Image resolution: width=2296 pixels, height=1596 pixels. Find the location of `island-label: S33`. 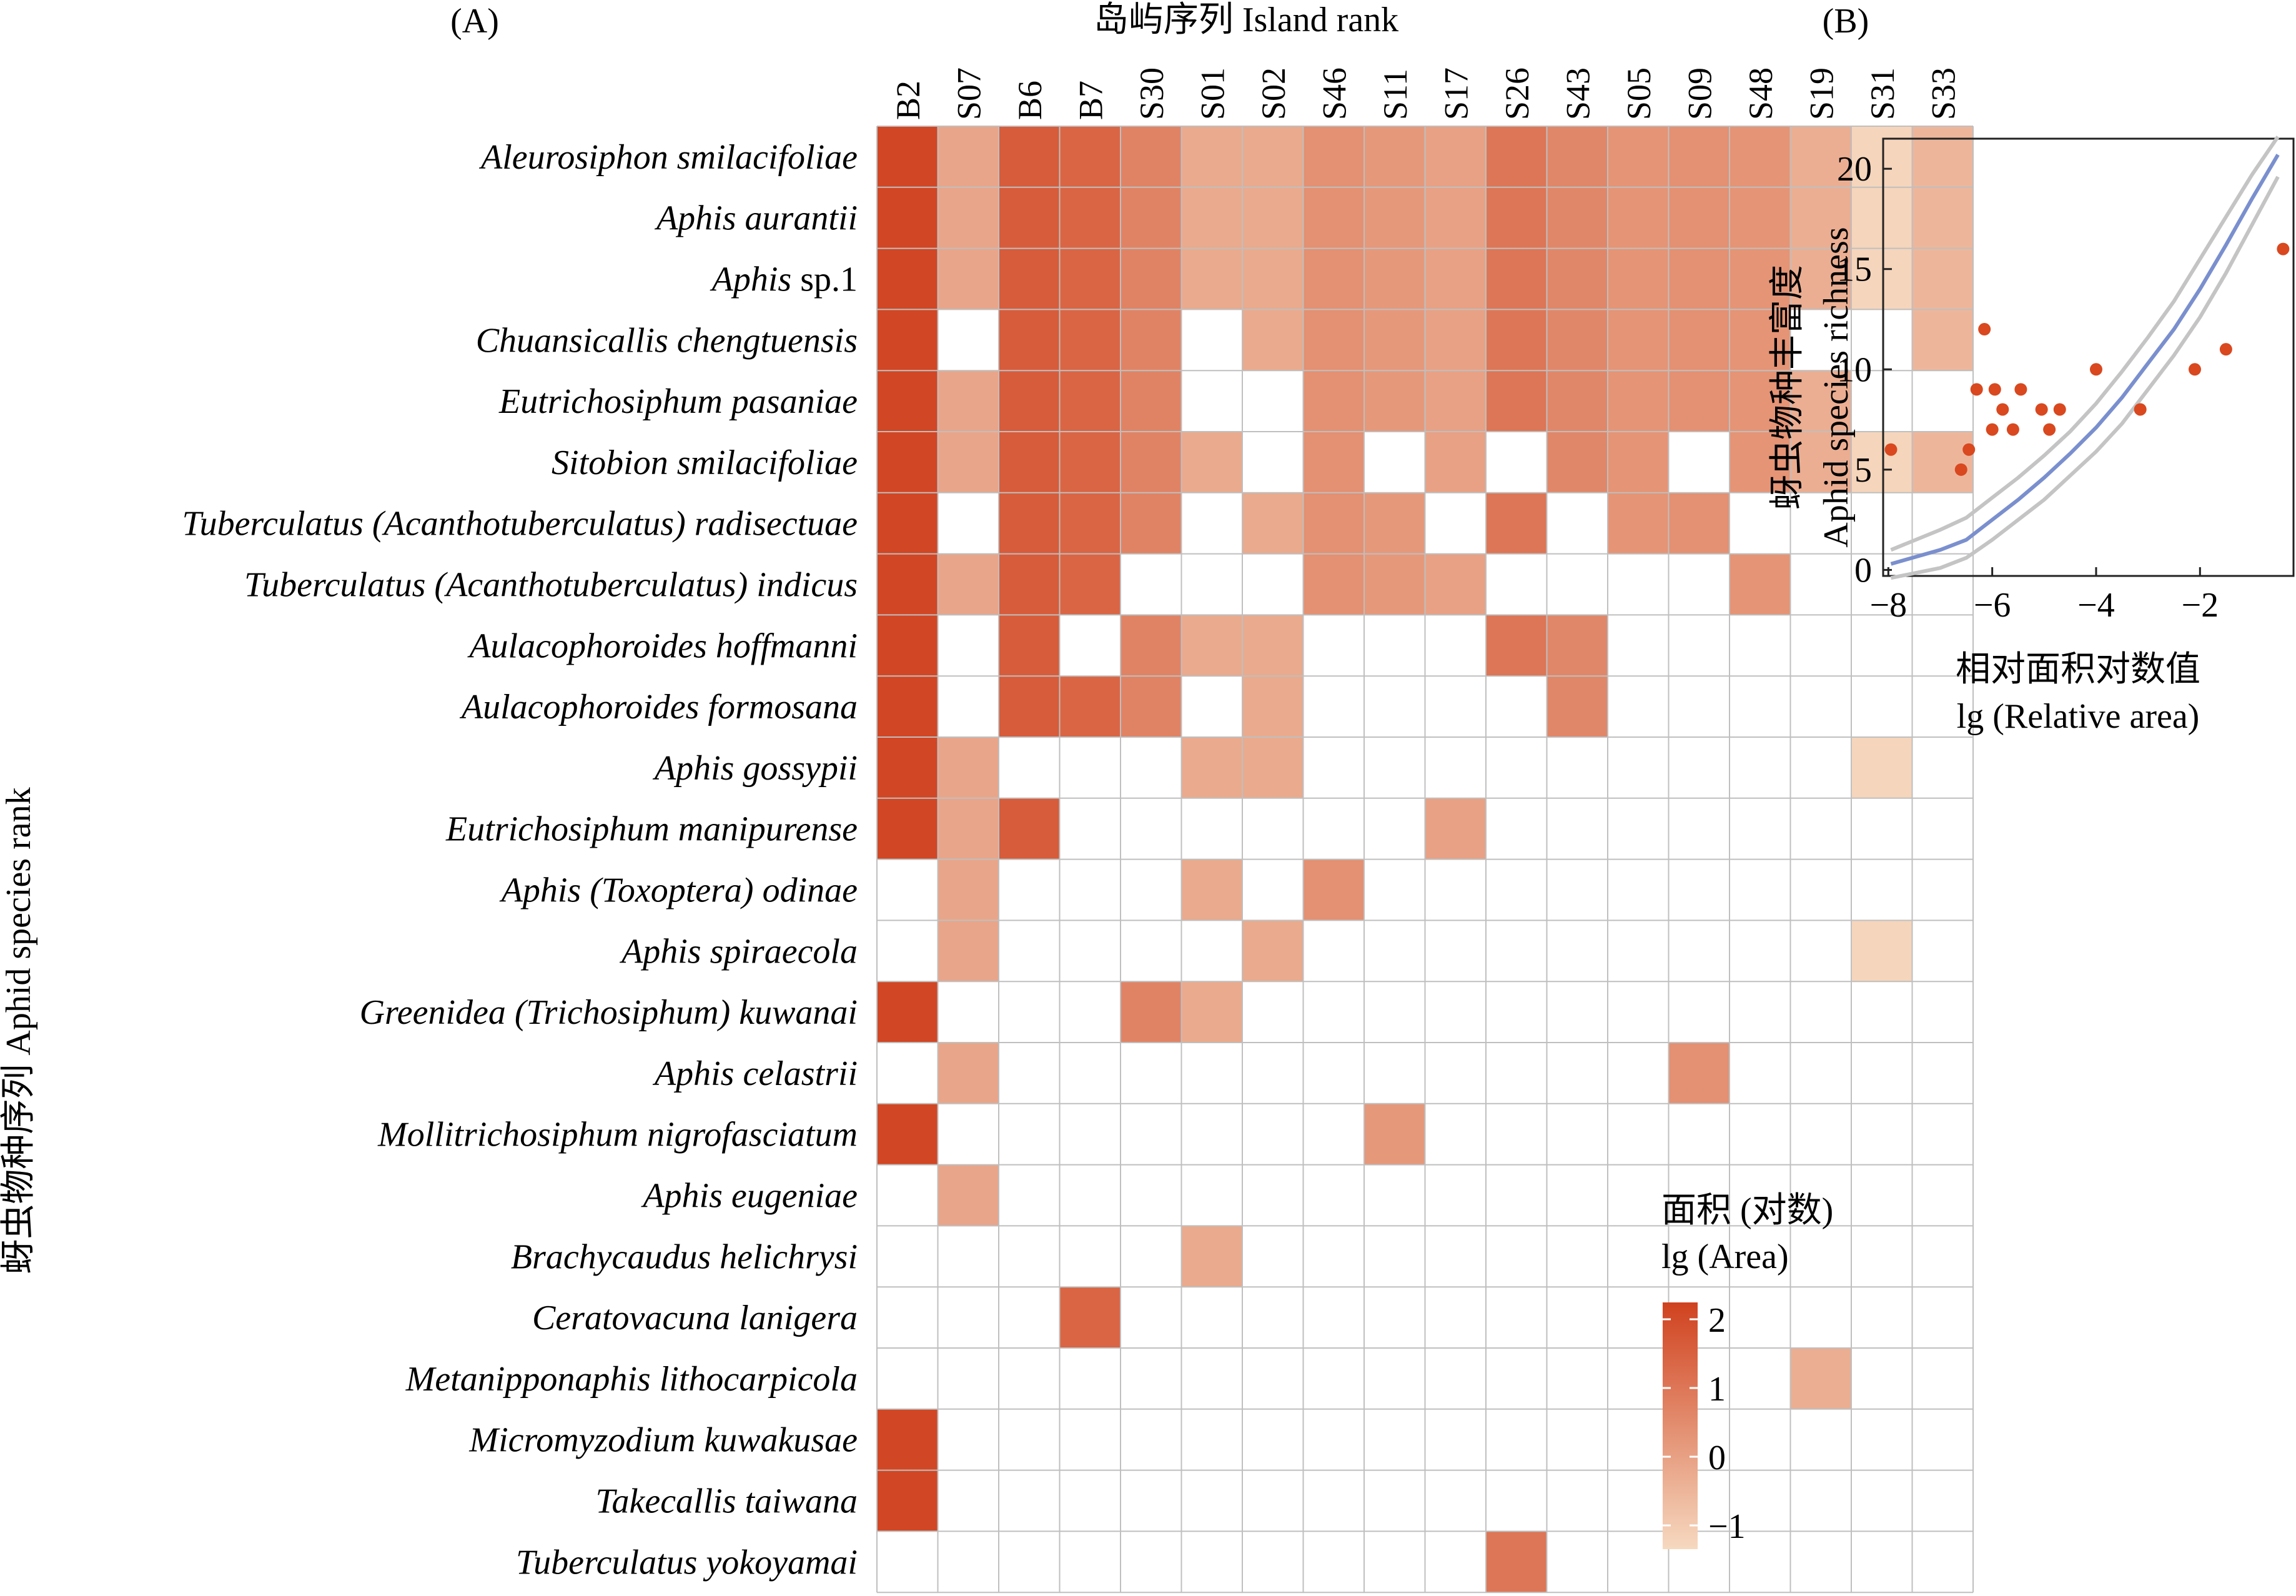

island-label: S33 is located at coordinates (1943, 93).